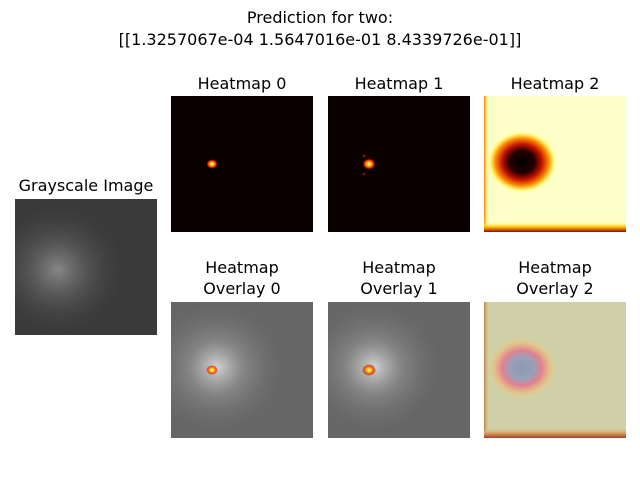 The height and width of the screenshot is (480, 640). I want to click on overlay-1-title-line1: Heatmap, so click(399, 267).